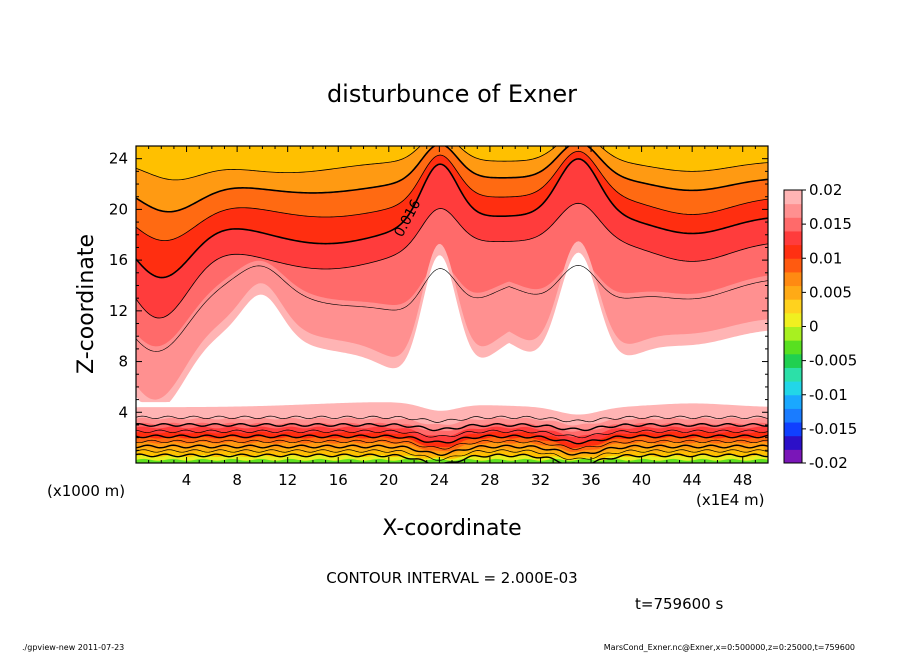  I want to click on colorbar-tick-label: -0.005, so click(833, 361).